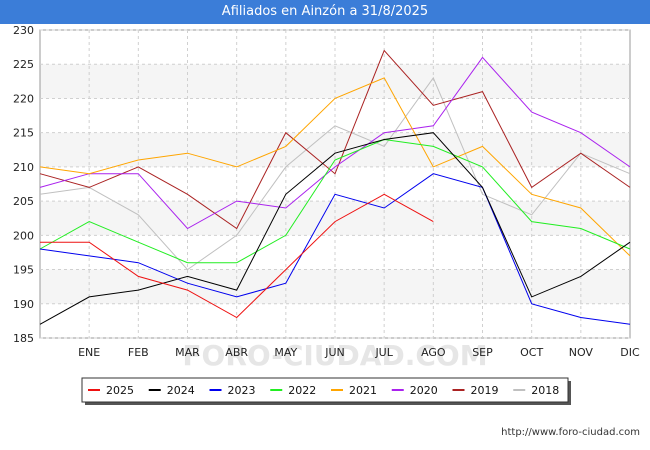  I want to click on x-tick-label: AGO, so click(433, 352).